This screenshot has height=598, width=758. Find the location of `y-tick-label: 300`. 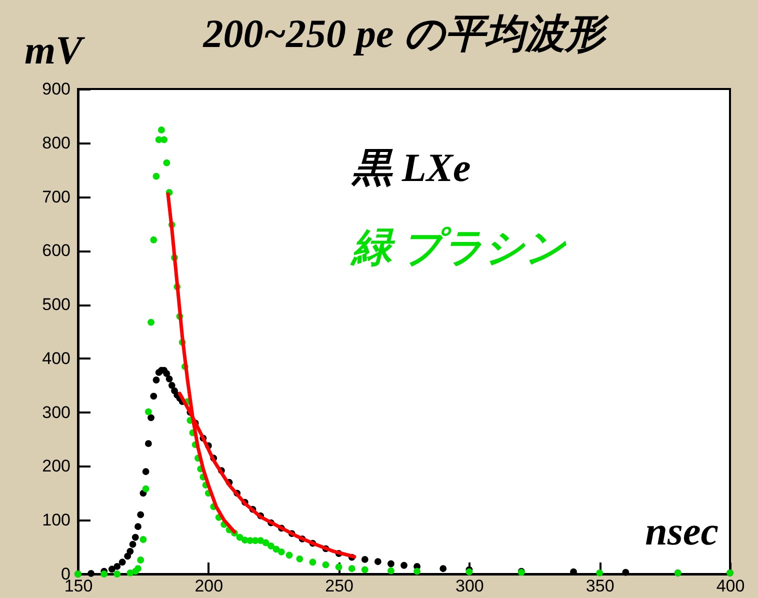

y-tick-label: 300 is located at coordinates (56, 412).